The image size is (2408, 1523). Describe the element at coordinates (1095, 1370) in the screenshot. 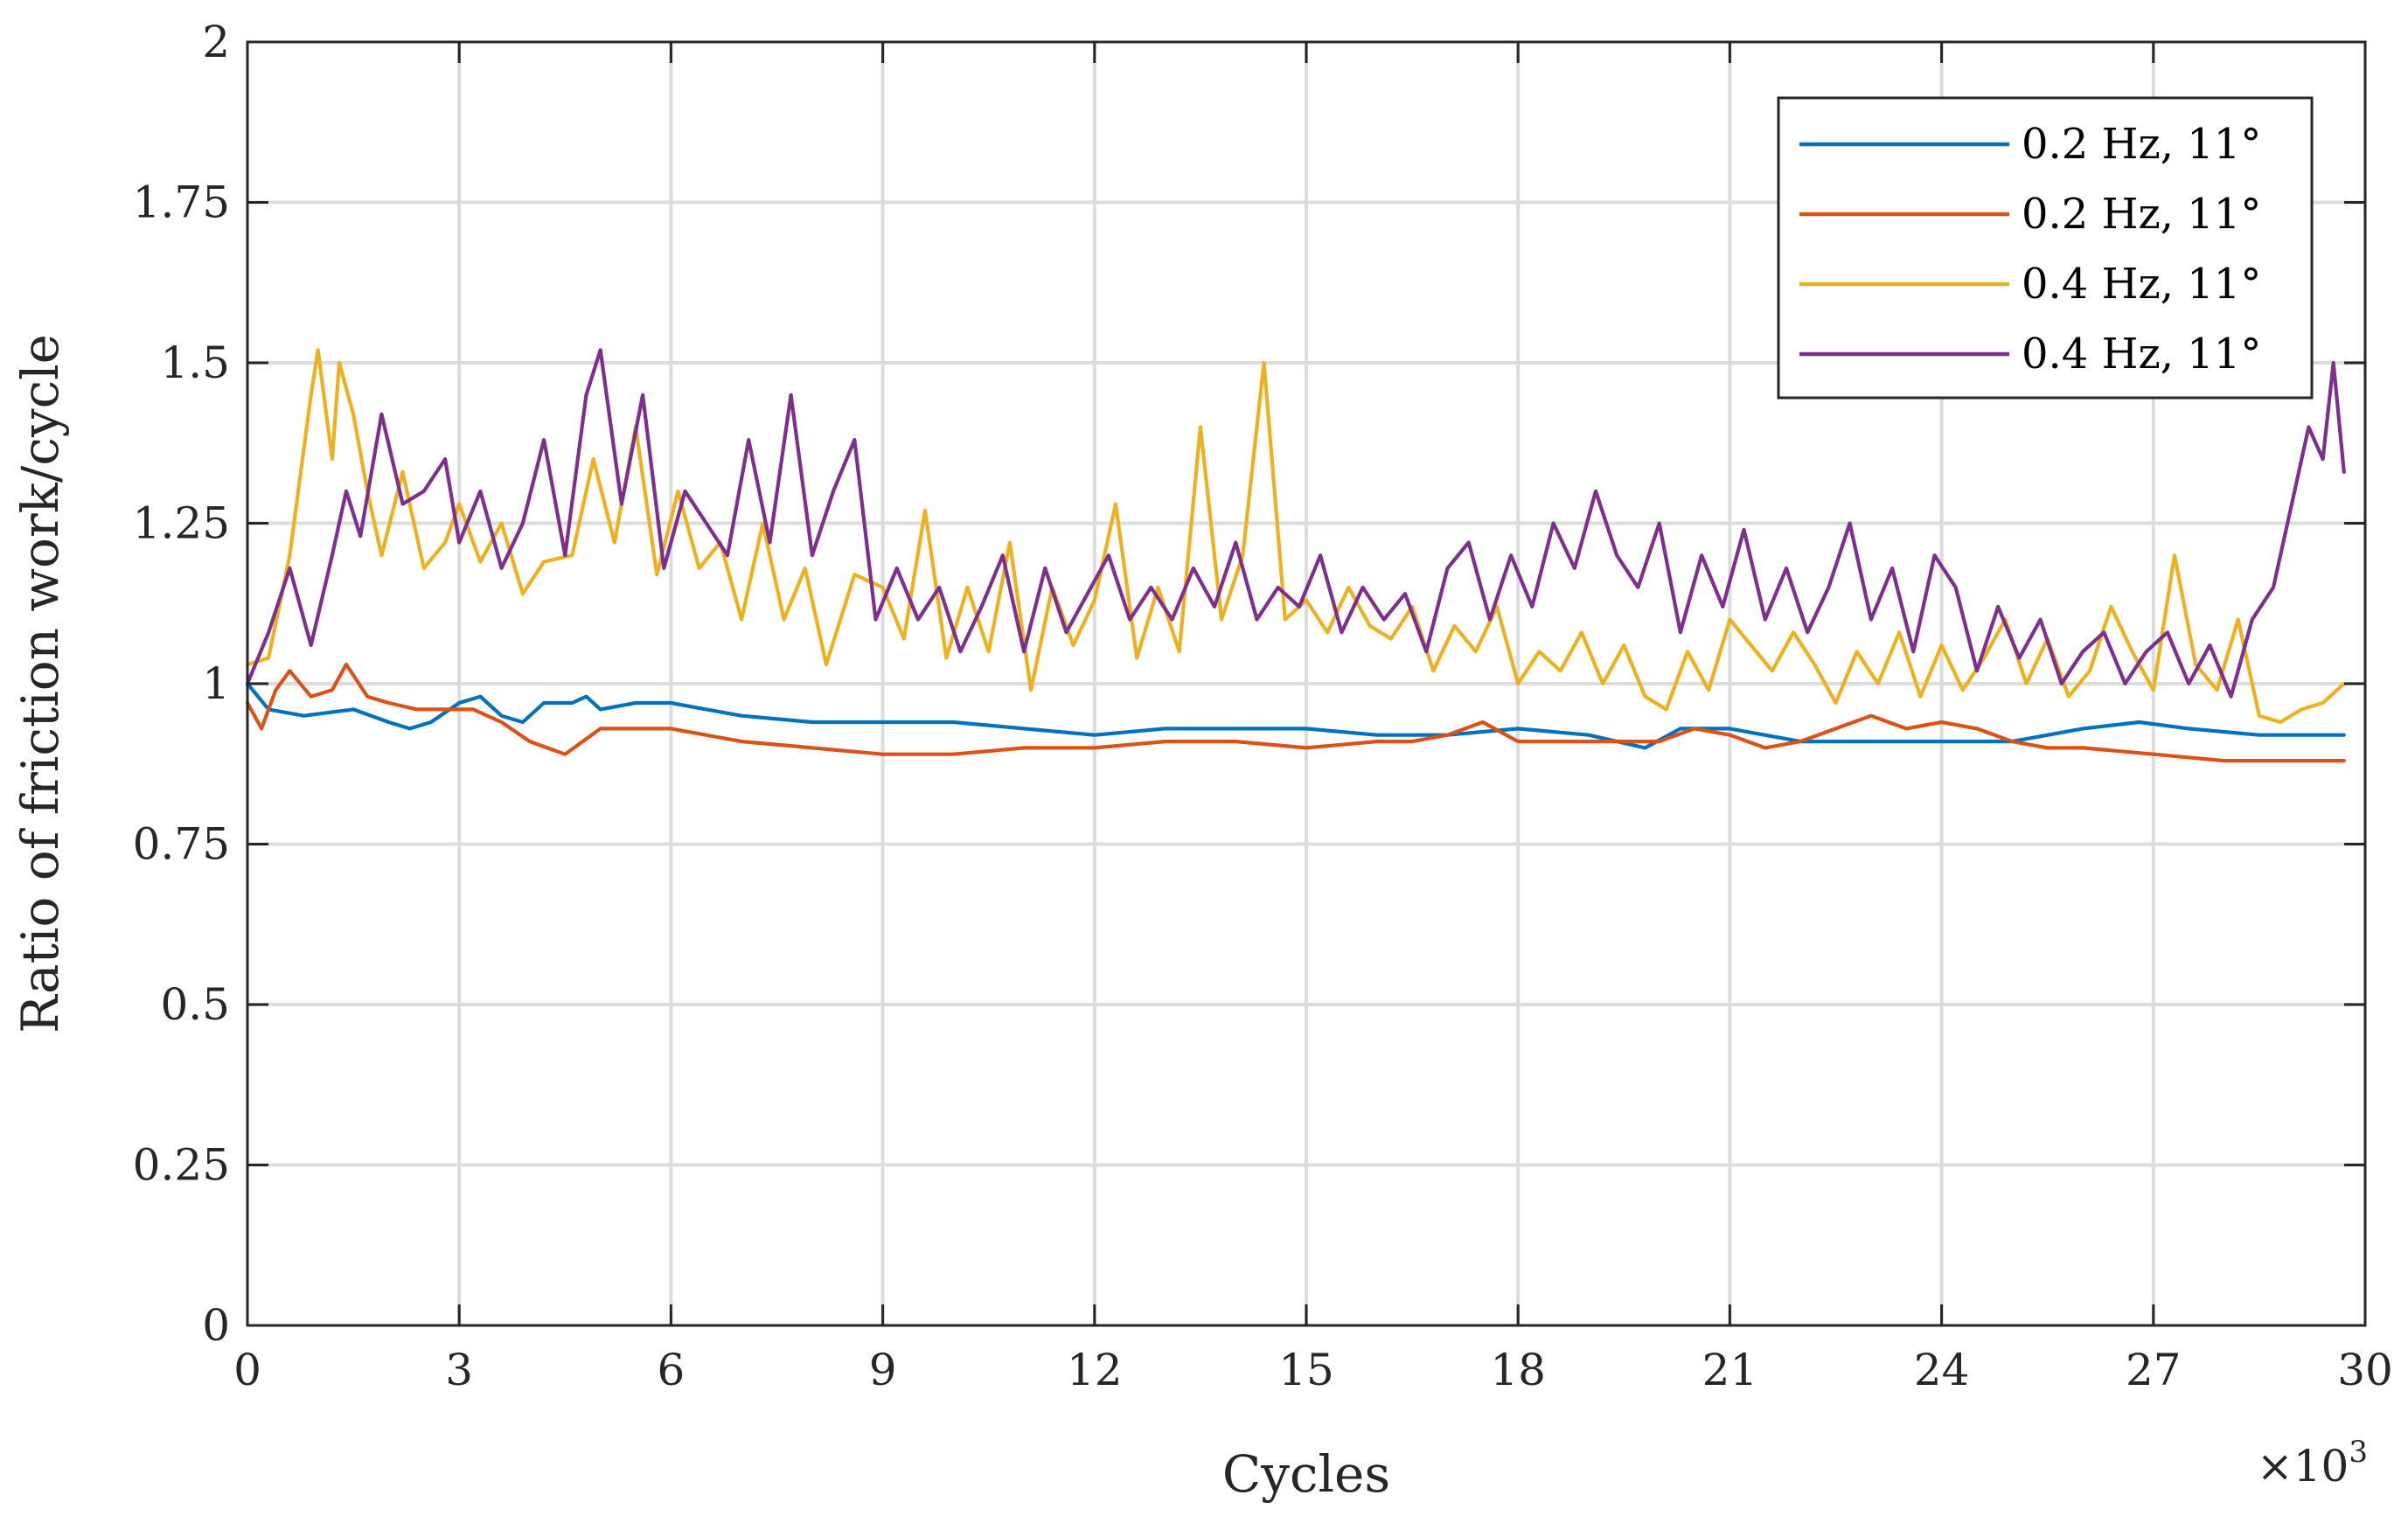

I see `x-tick-label: 12` at that location.